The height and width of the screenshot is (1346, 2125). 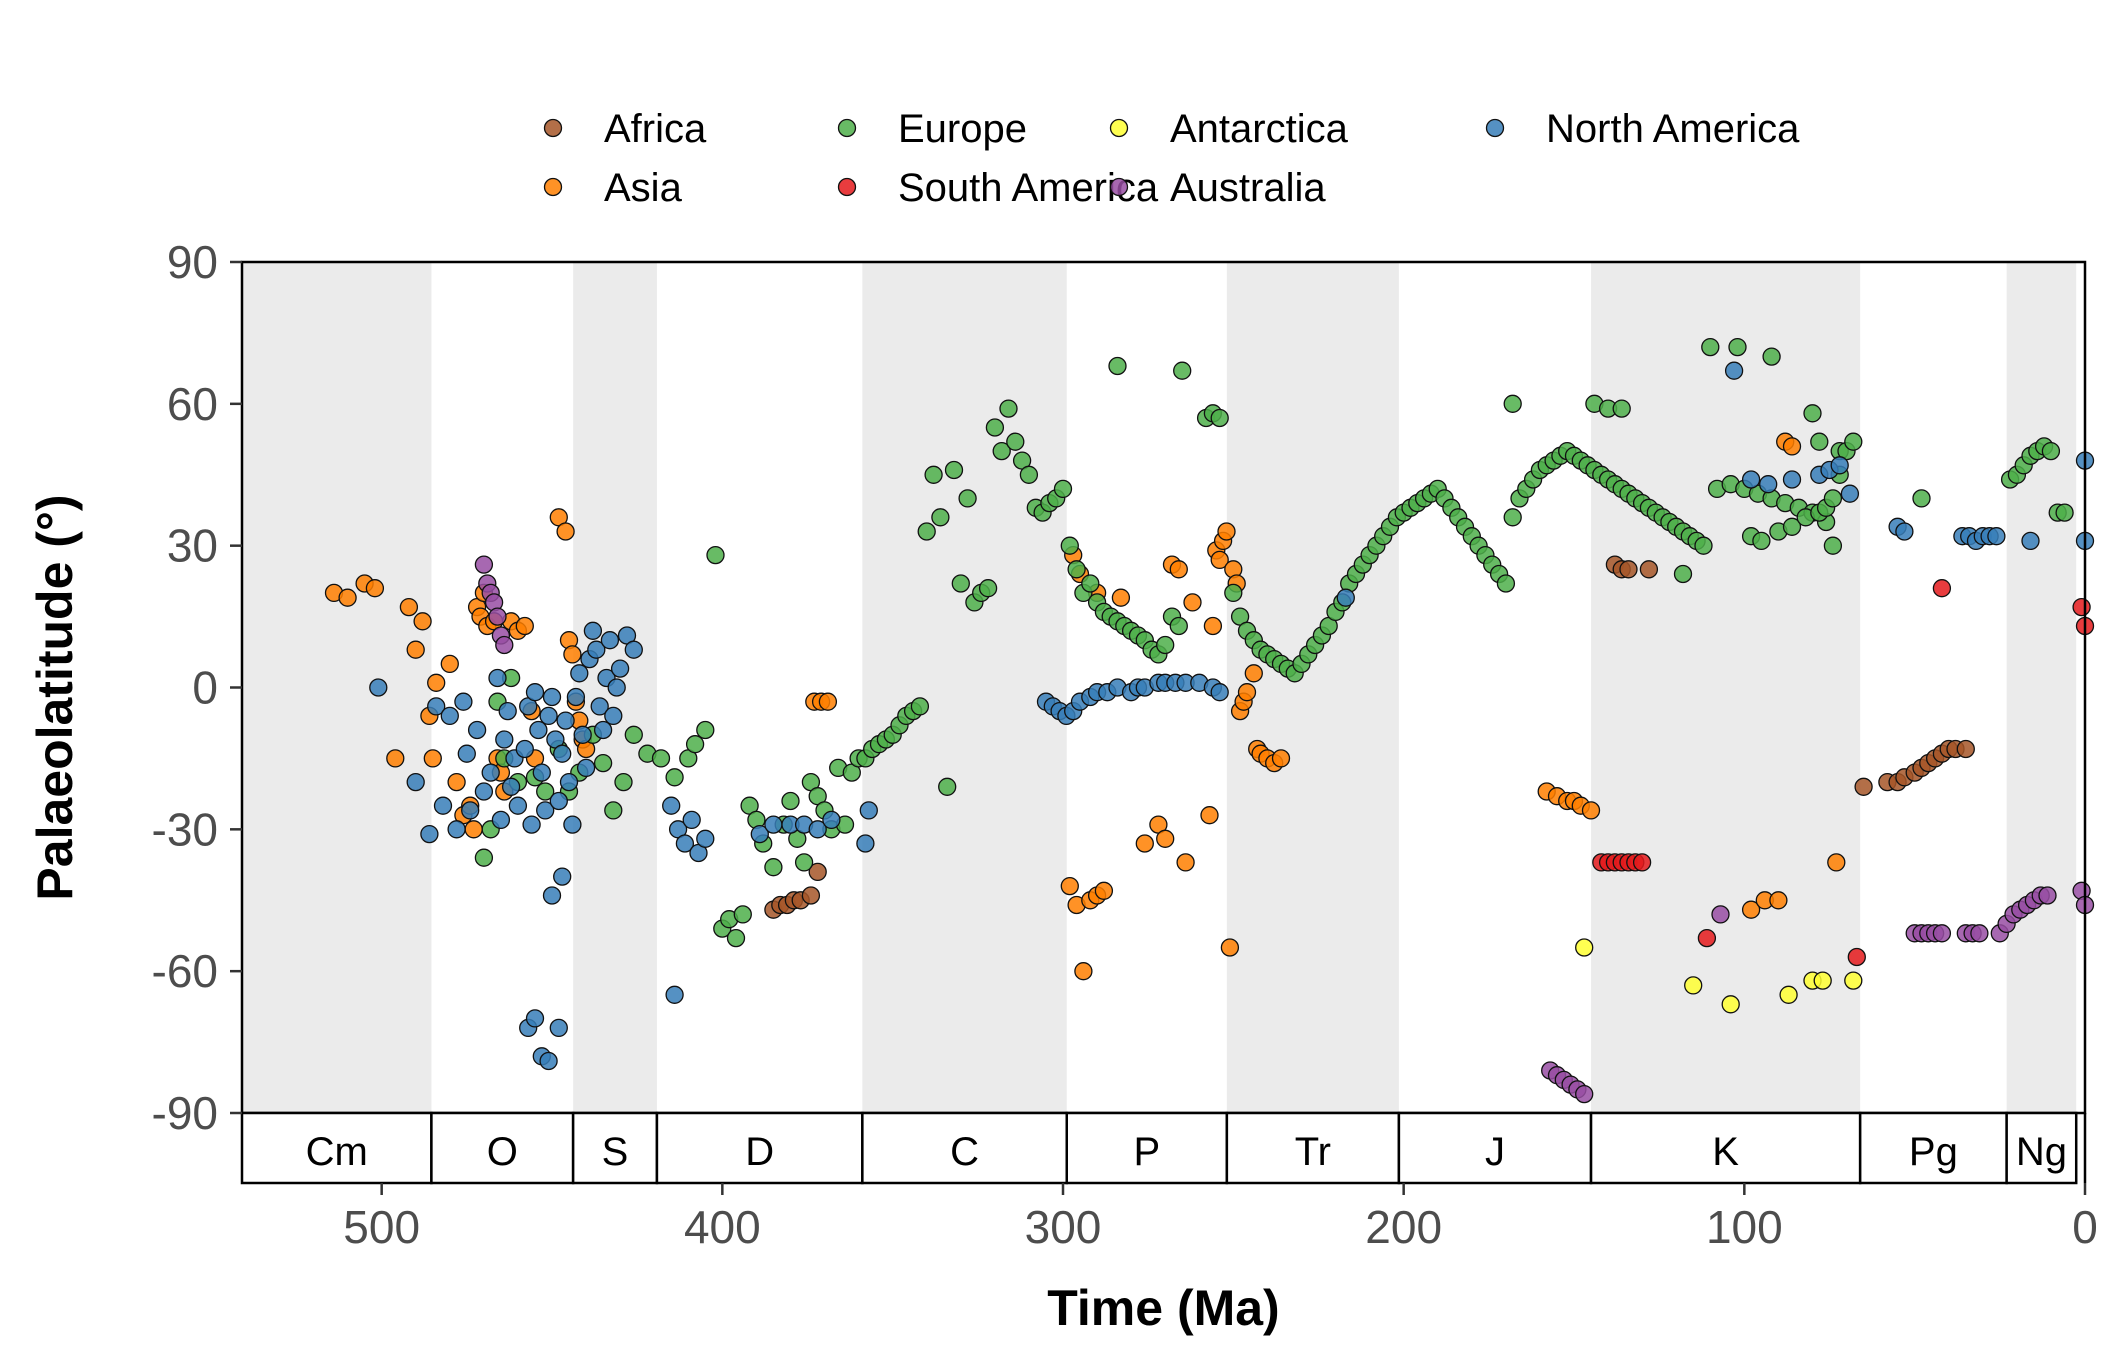 I want to click on period-band-ng, so click(x=2041, y=687).